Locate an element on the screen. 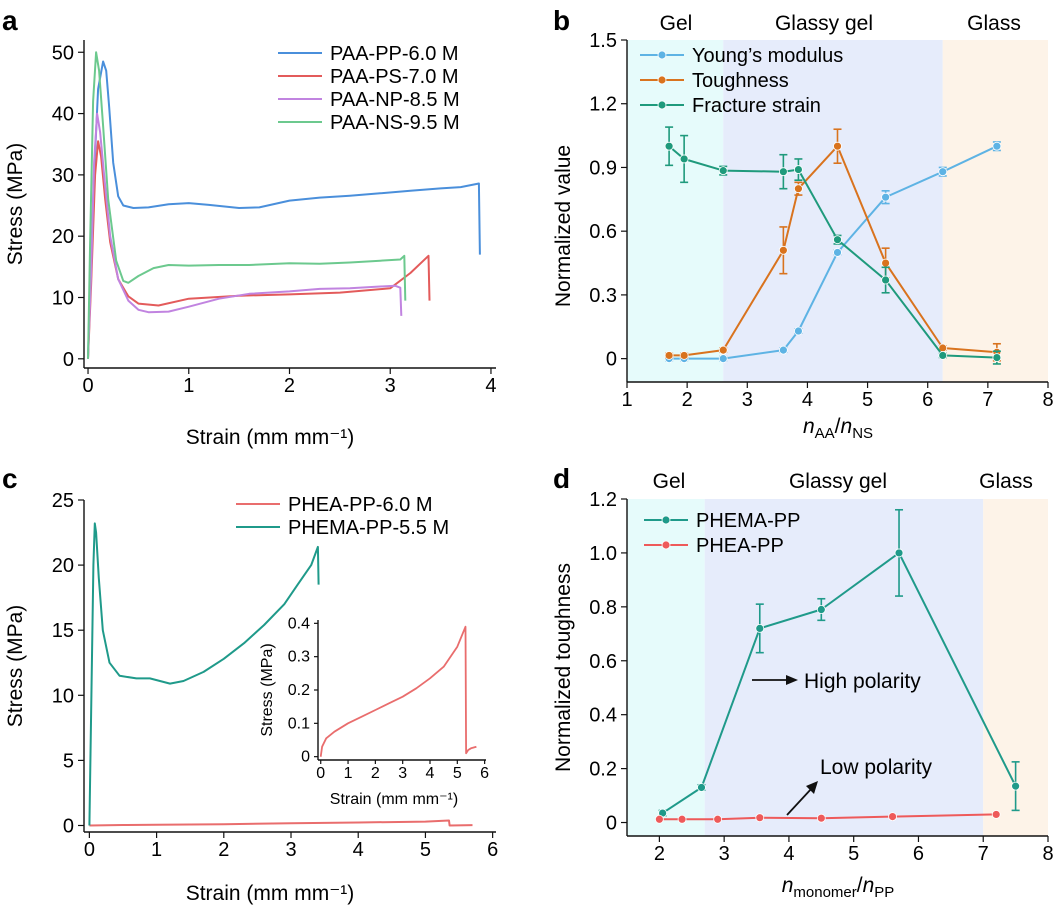 The image size is (1057, 906). legend-a-label: PAA-NS-9.5 M is located at coordinates (395, 123).